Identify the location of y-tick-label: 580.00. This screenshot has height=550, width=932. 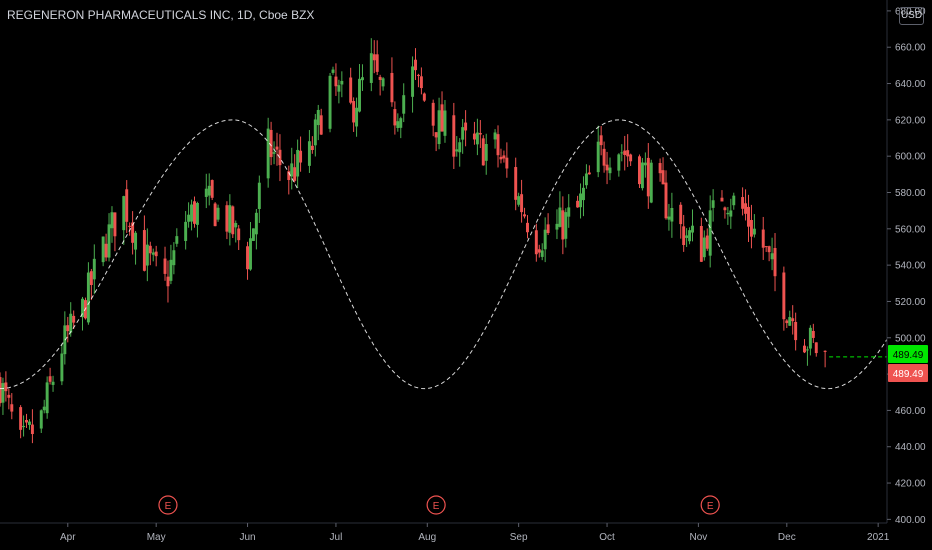
(910, 193).